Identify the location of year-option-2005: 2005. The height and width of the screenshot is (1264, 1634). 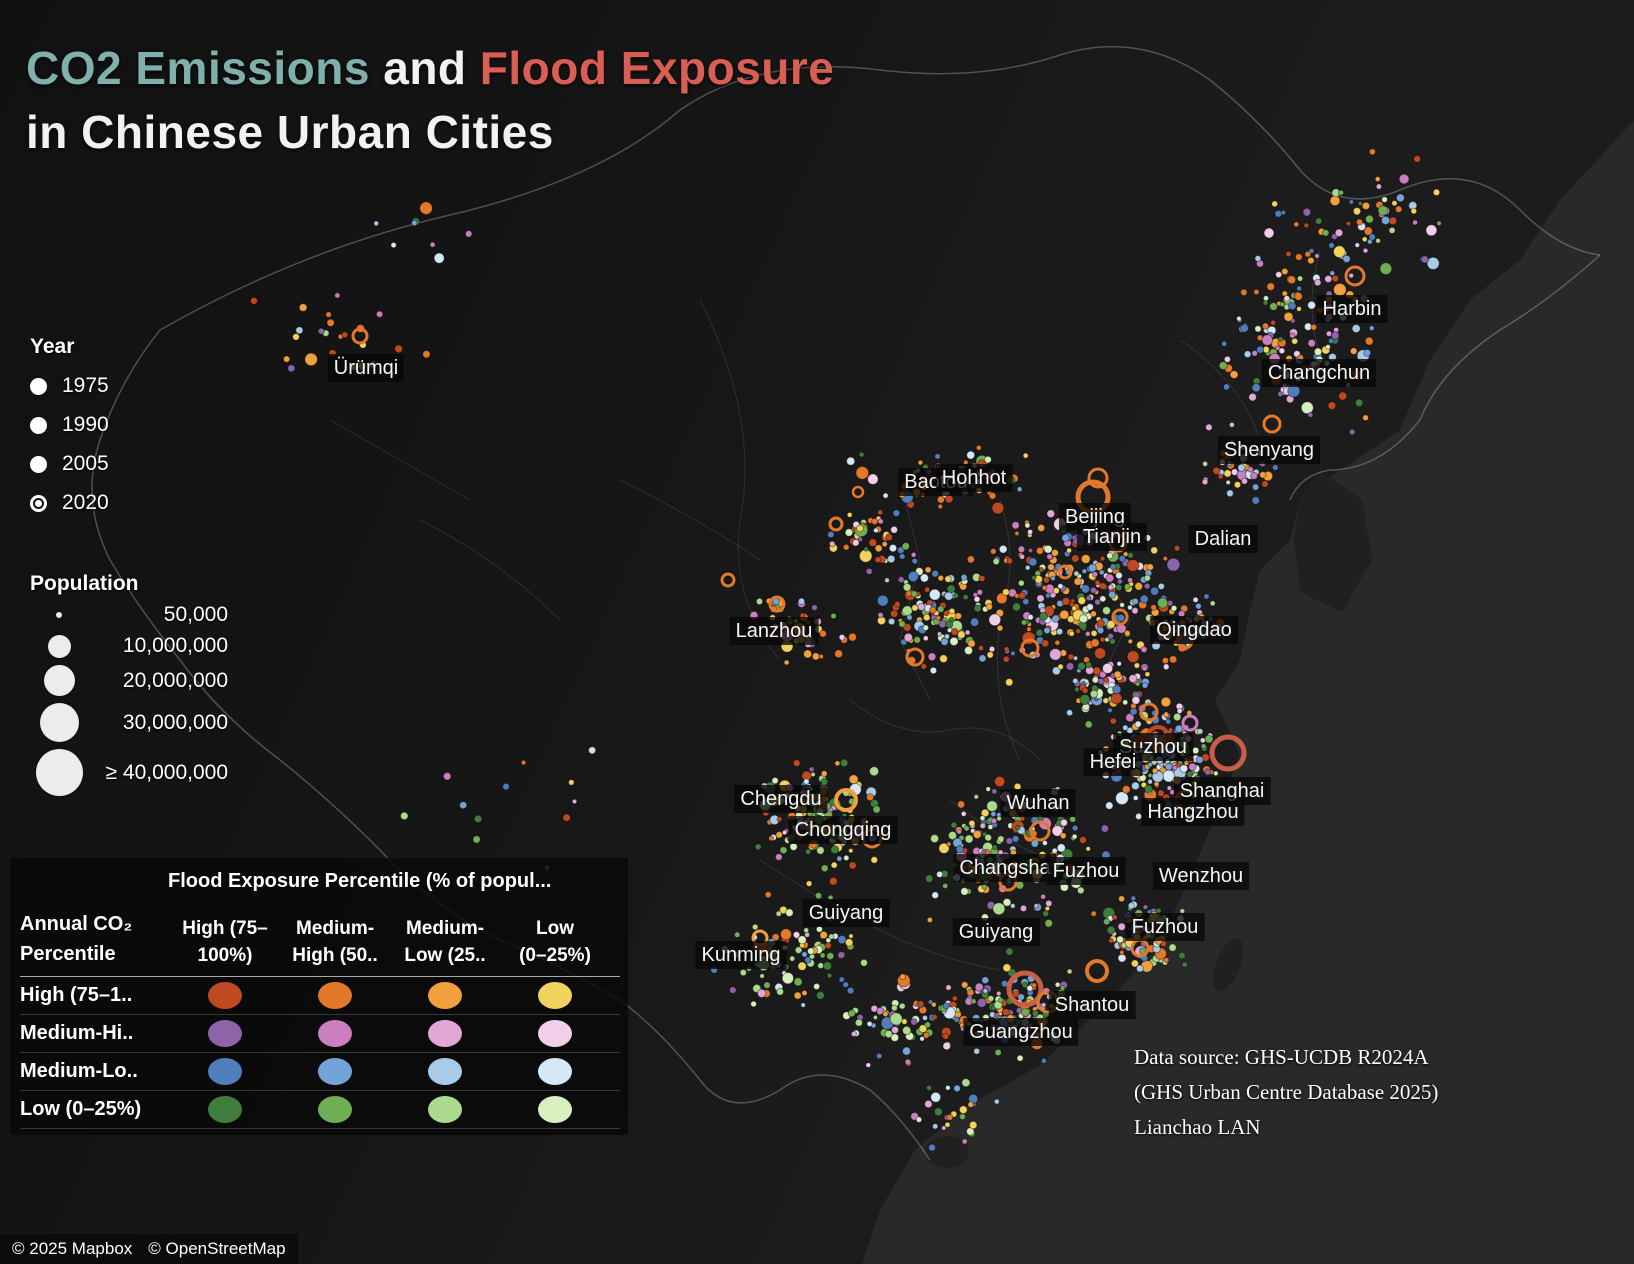
(69, 464).